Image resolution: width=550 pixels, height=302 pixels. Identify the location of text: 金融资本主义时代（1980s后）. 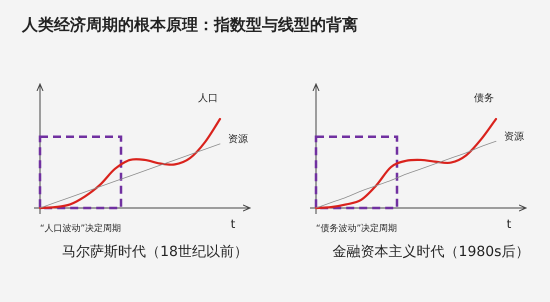
(431, 252).